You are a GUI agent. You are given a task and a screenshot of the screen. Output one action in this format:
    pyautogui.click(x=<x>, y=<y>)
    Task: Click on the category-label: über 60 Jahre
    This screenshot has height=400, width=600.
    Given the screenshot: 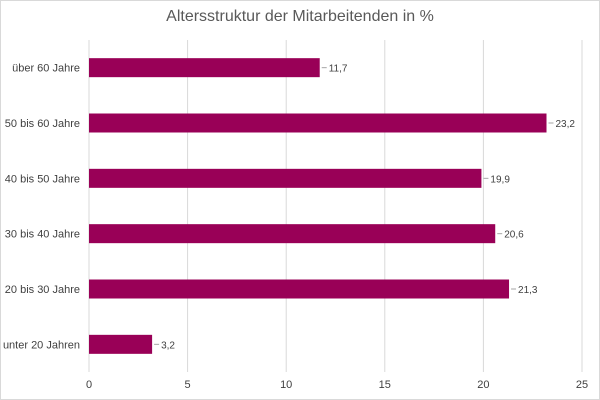 What is the action you would take?
    pyautogui.click(x=46, y=69)
    